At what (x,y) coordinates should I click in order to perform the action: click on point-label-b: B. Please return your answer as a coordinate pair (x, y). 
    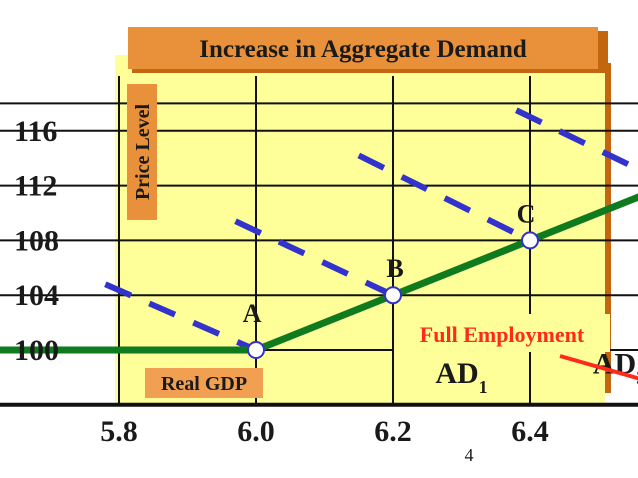
    Looking at the image, I should click on (394, 268).